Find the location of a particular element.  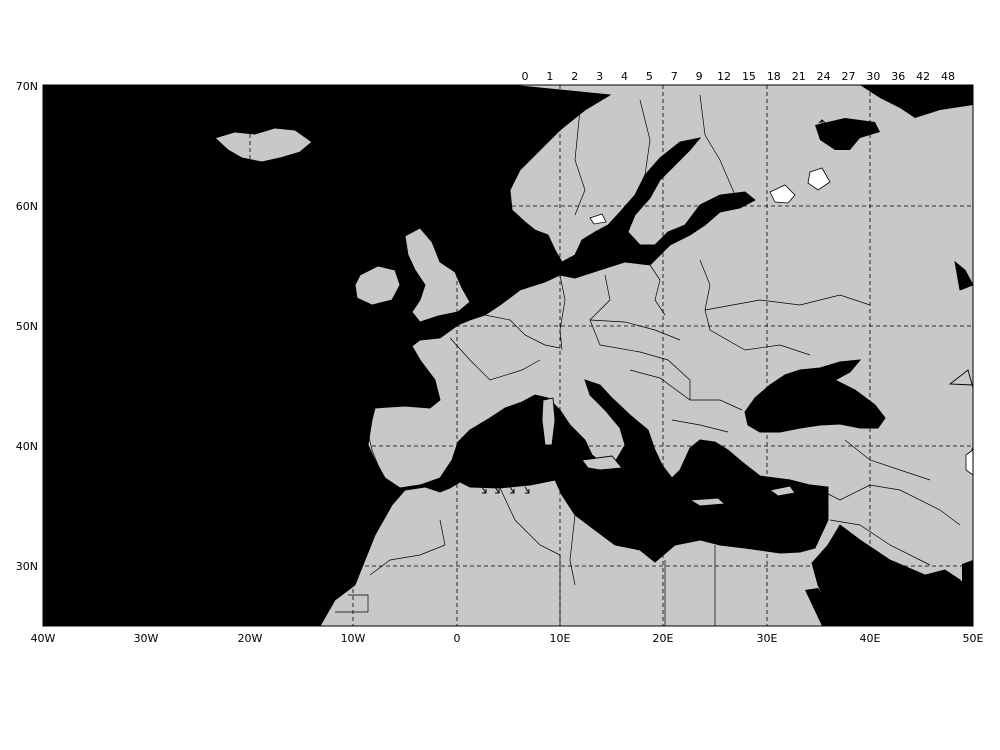

scale-label: 1 is located at coordinates (549, 76).